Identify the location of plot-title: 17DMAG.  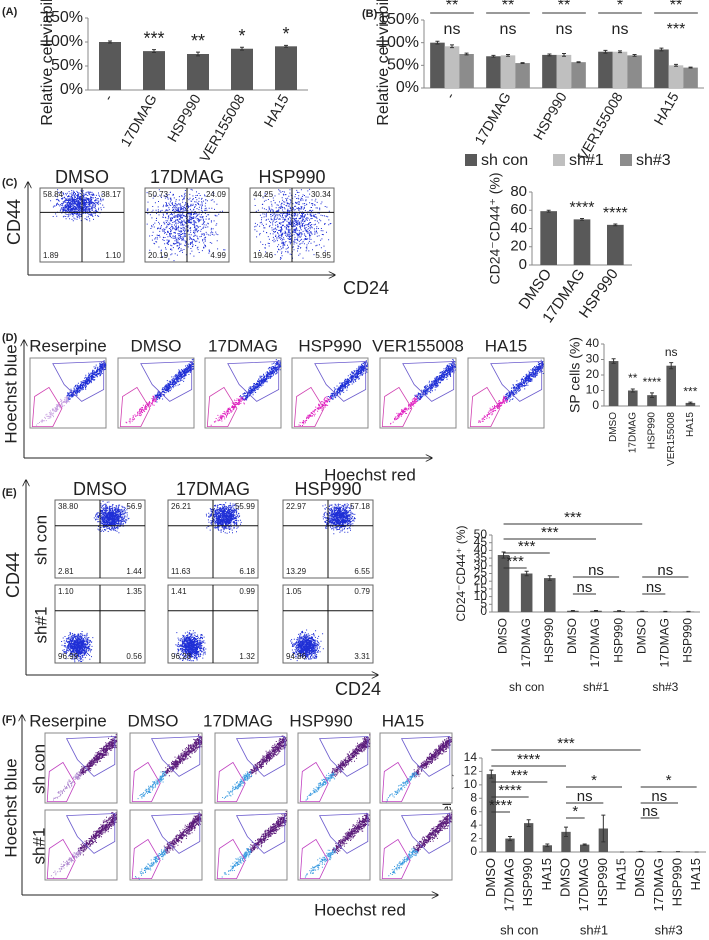
(187, 177).